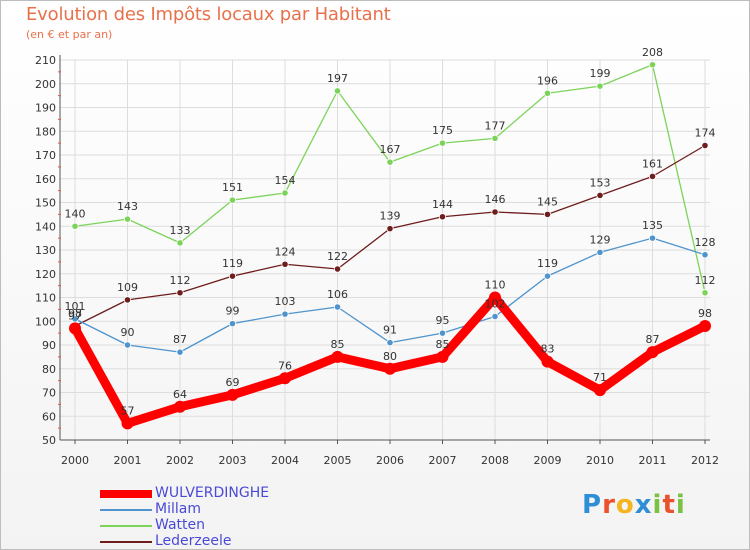  I want to click on y-tick-label: 150, so click(45, 203).